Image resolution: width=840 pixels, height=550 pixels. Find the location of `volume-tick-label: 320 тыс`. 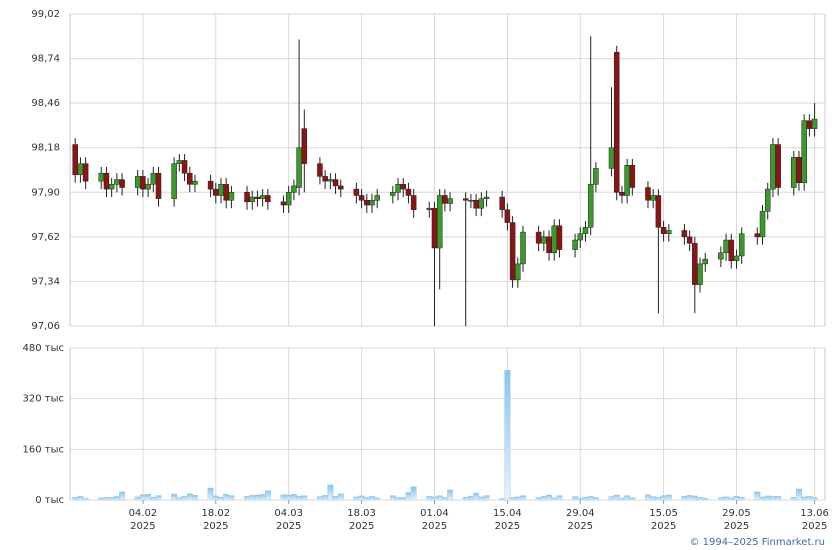

volume-tick-label: 320 тыс is located at coordinates (43, 399).